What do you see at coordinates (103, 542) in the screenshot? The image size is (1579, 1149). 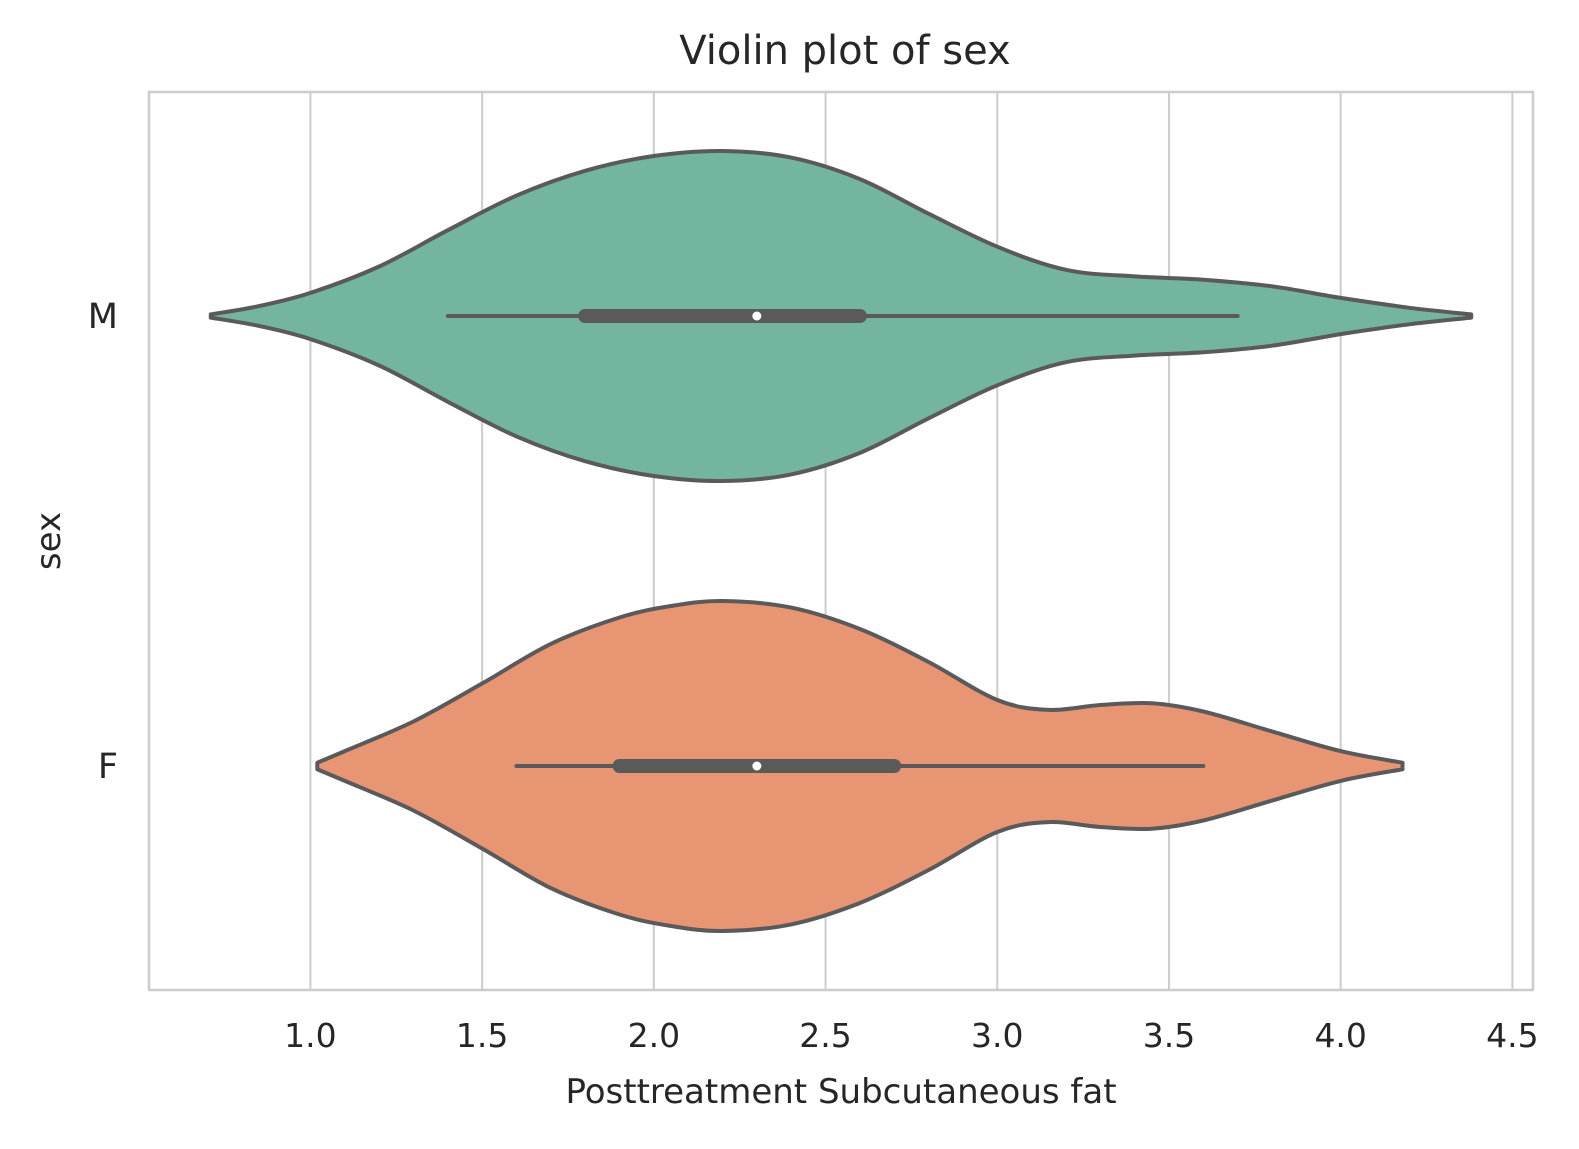 I see `y-category-labels: MF` at bounding box center [103, 542].